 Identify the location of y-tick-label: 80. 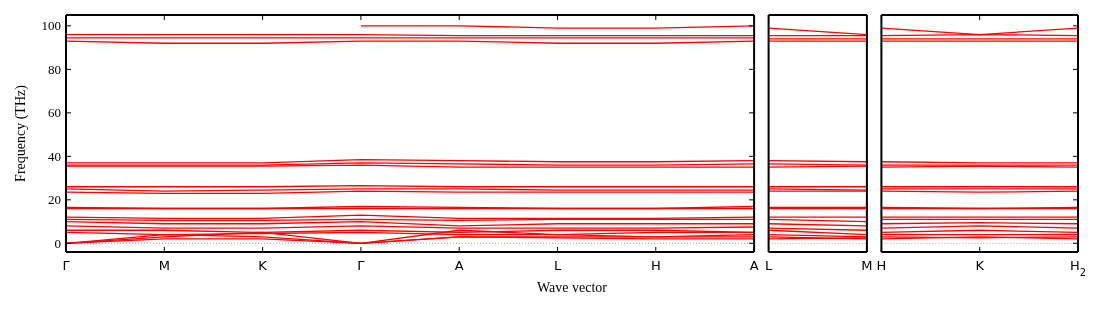
(54, 69).